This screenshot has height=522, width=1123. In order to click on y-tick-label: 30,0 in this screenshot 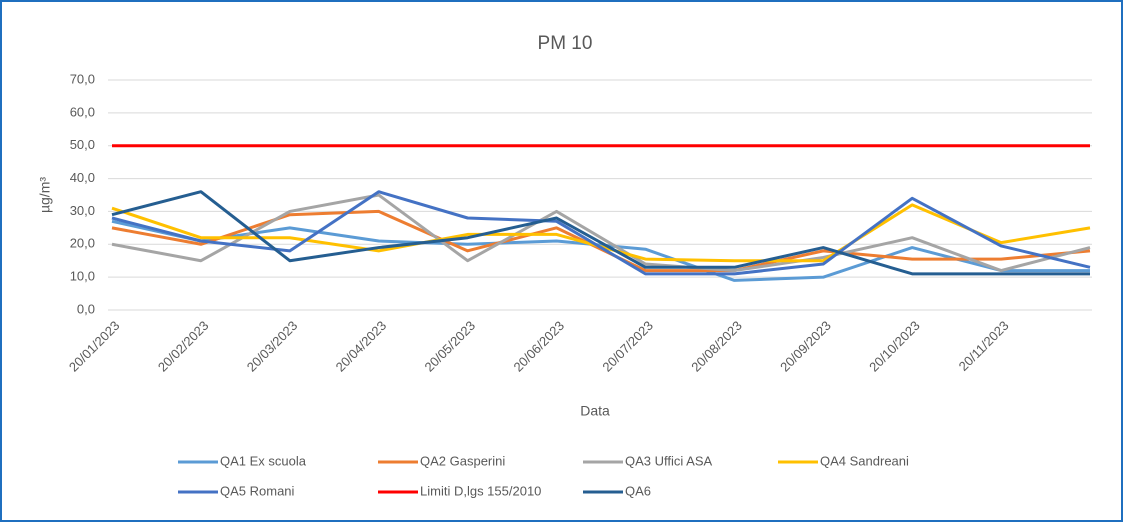, I will do `click(82, 210)`.